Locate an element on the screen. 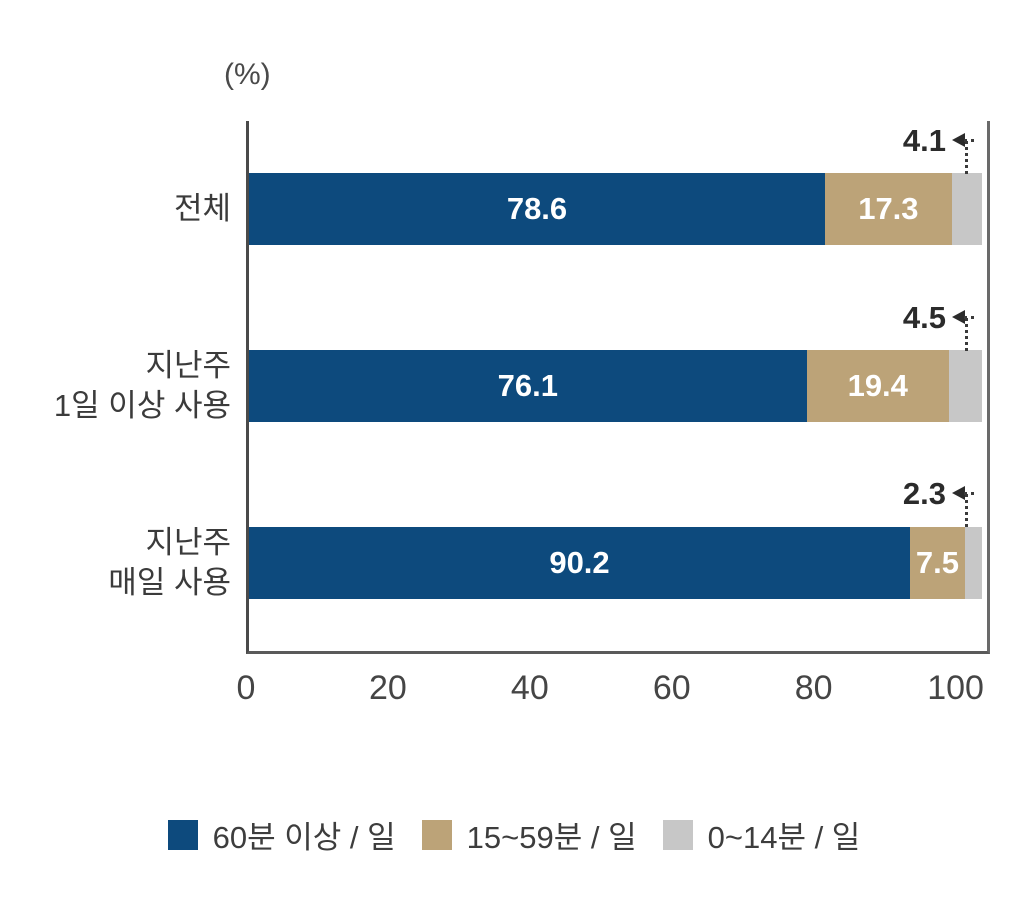  bar-value-label: 17.3 is located at coordinates (888, 209).